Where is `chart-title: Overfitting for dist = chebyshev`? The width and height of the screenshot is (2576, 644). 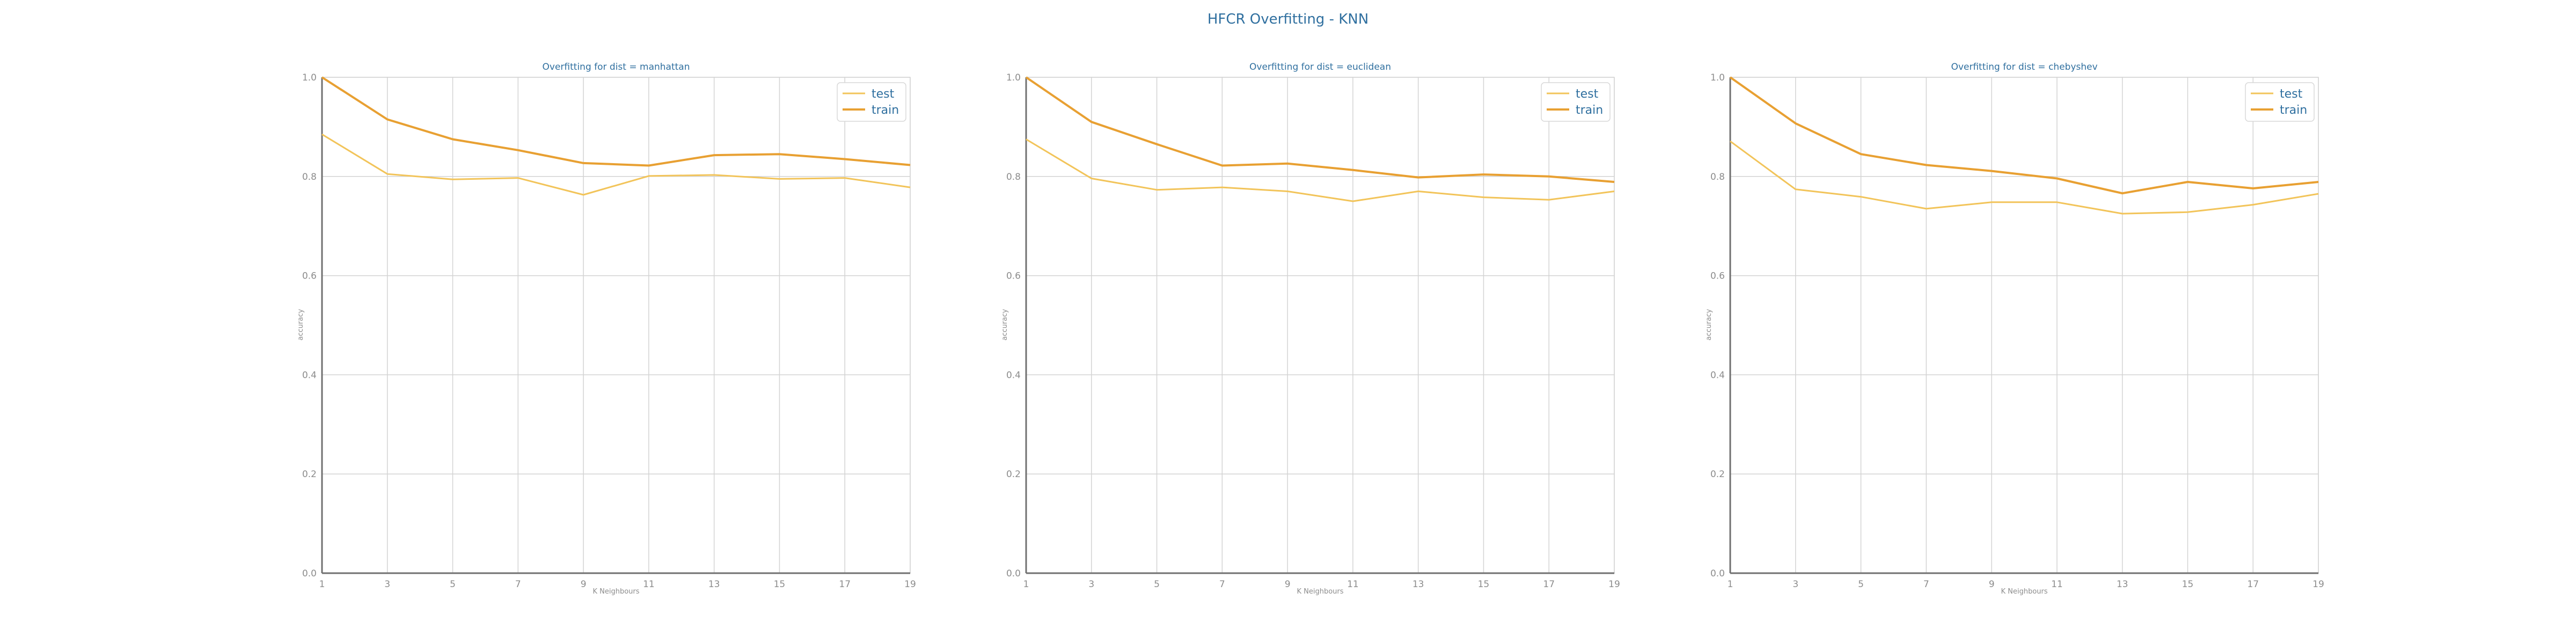
chart-title: Overfitting for dist = chebyshev is located at coordinates (2024, 67).